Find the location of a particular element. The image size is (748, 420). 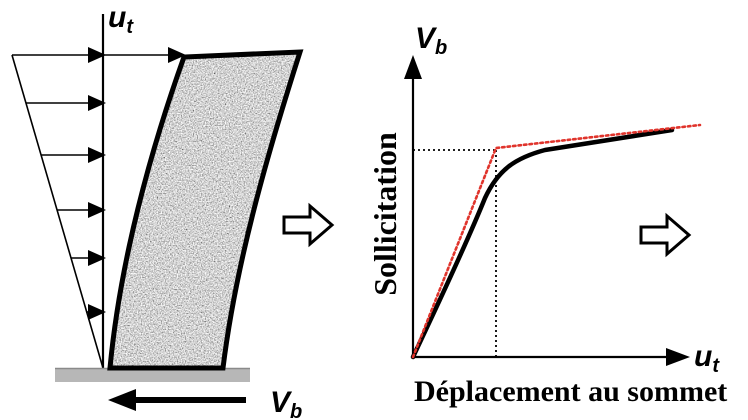

triangular-load-outline is located at coordinates (57, 211).